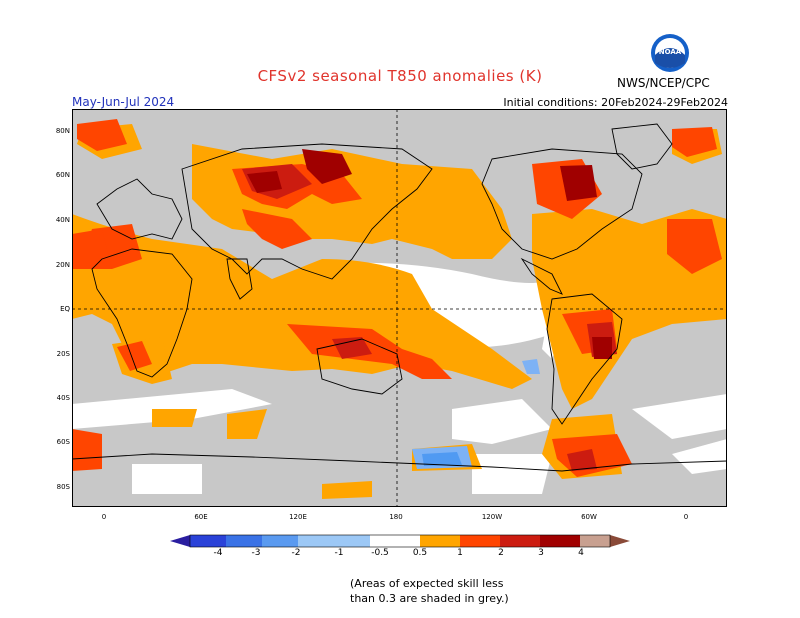 The width and height of the screenshot is (800, 618). What do you see at coordinates (62, 220) in the screenshot?
I see `lat-label-40n: 40N` at bounding box center [62, 220].